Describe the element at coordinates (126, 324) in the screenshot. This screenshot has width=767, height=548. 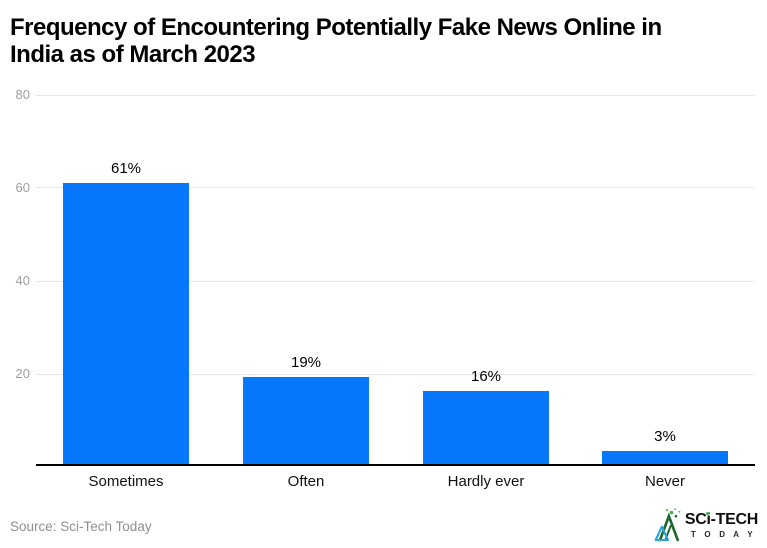
I see `bar-sometimes` at that location.